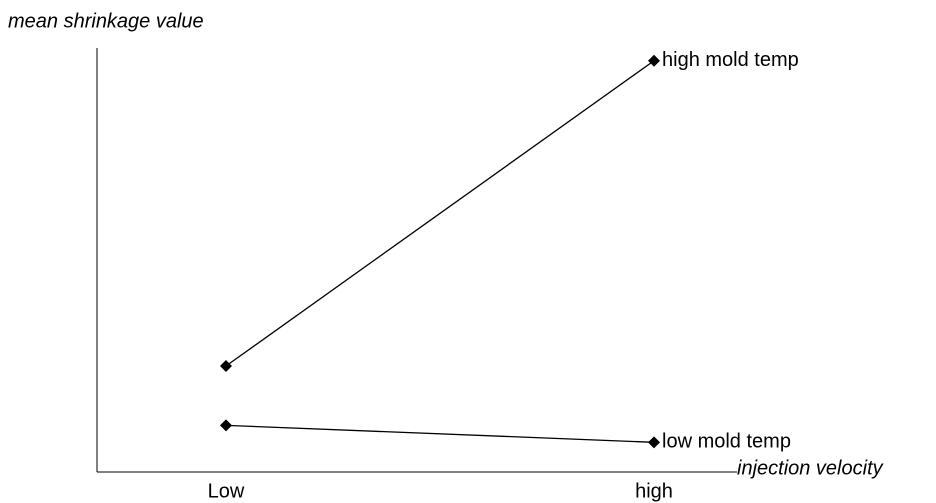  Describe the element at coordinates (226, 491) in the screenshot. I see `x-tick-label: Low` at that location.